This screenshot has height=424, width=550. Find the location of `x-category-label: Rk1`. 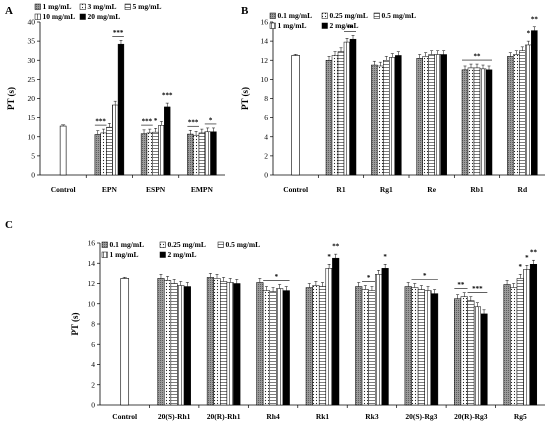

x-category-label: Rk1 is located at coordinates (323, 416).